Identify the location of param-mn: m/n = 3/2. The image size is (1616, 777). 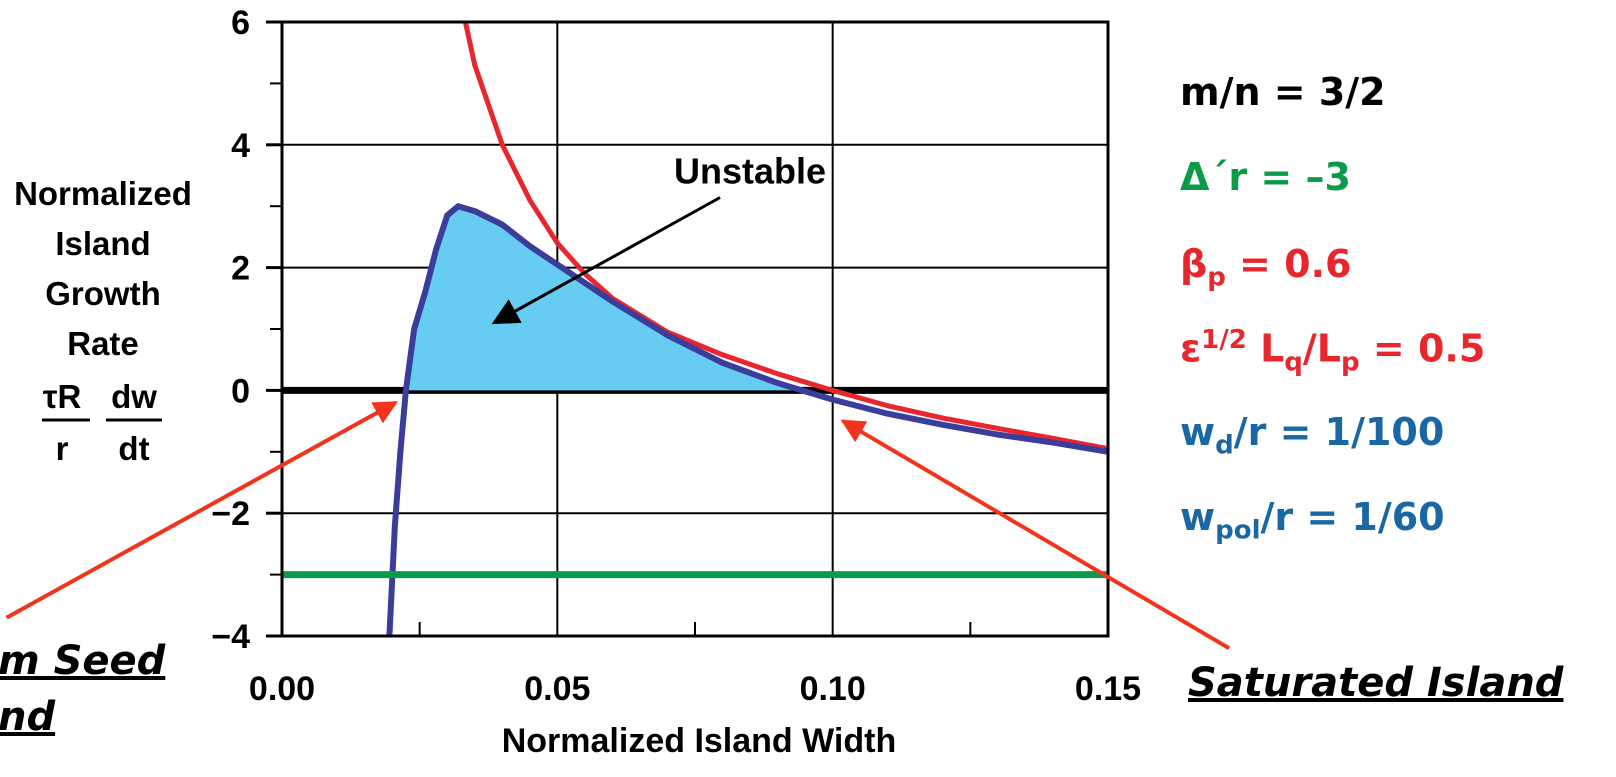
(1283, 92).